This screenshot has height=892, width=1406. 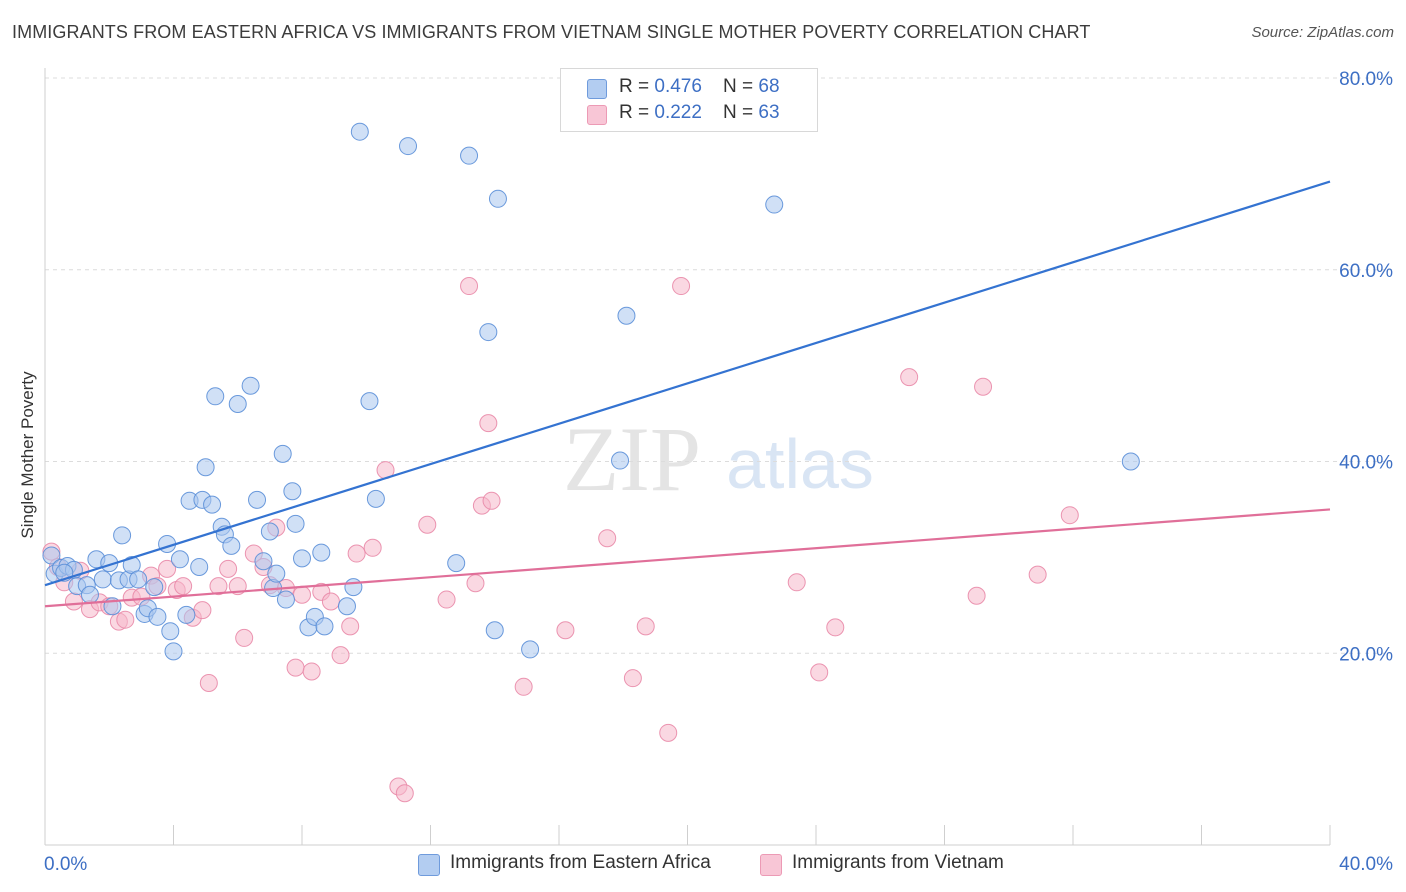 I want to click on source-label: Source: ZipAtlas.com, so click(x=1322, y=32).